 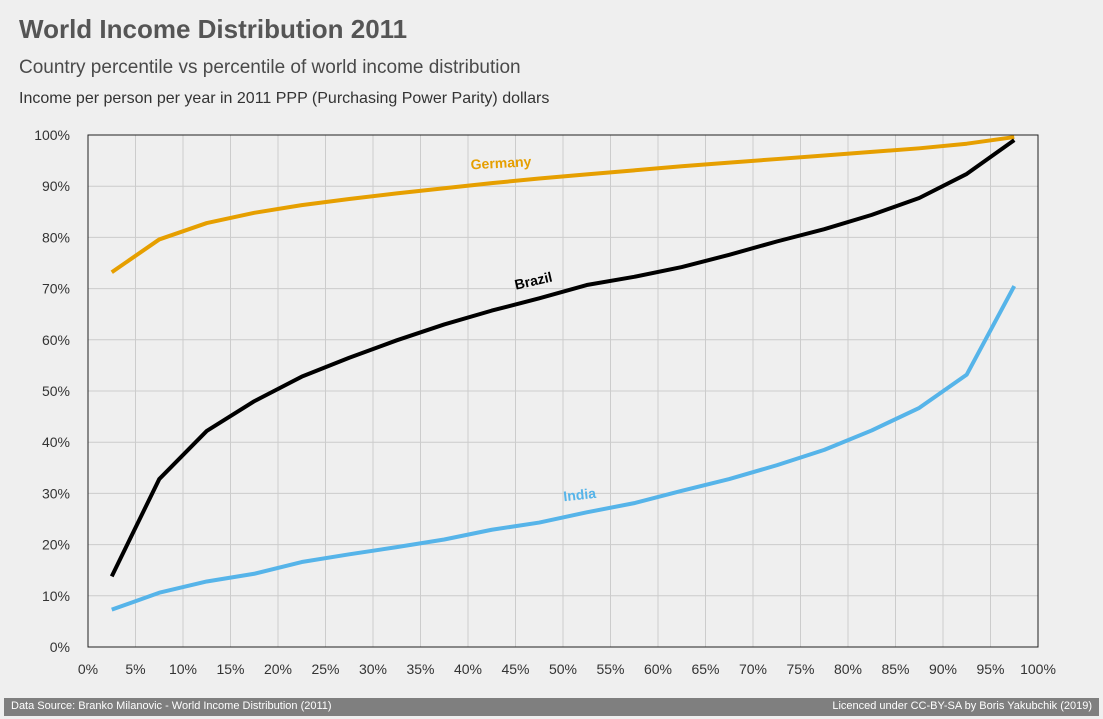 I want to click on x-tick-label: 20%, so click(x=278, y=669).